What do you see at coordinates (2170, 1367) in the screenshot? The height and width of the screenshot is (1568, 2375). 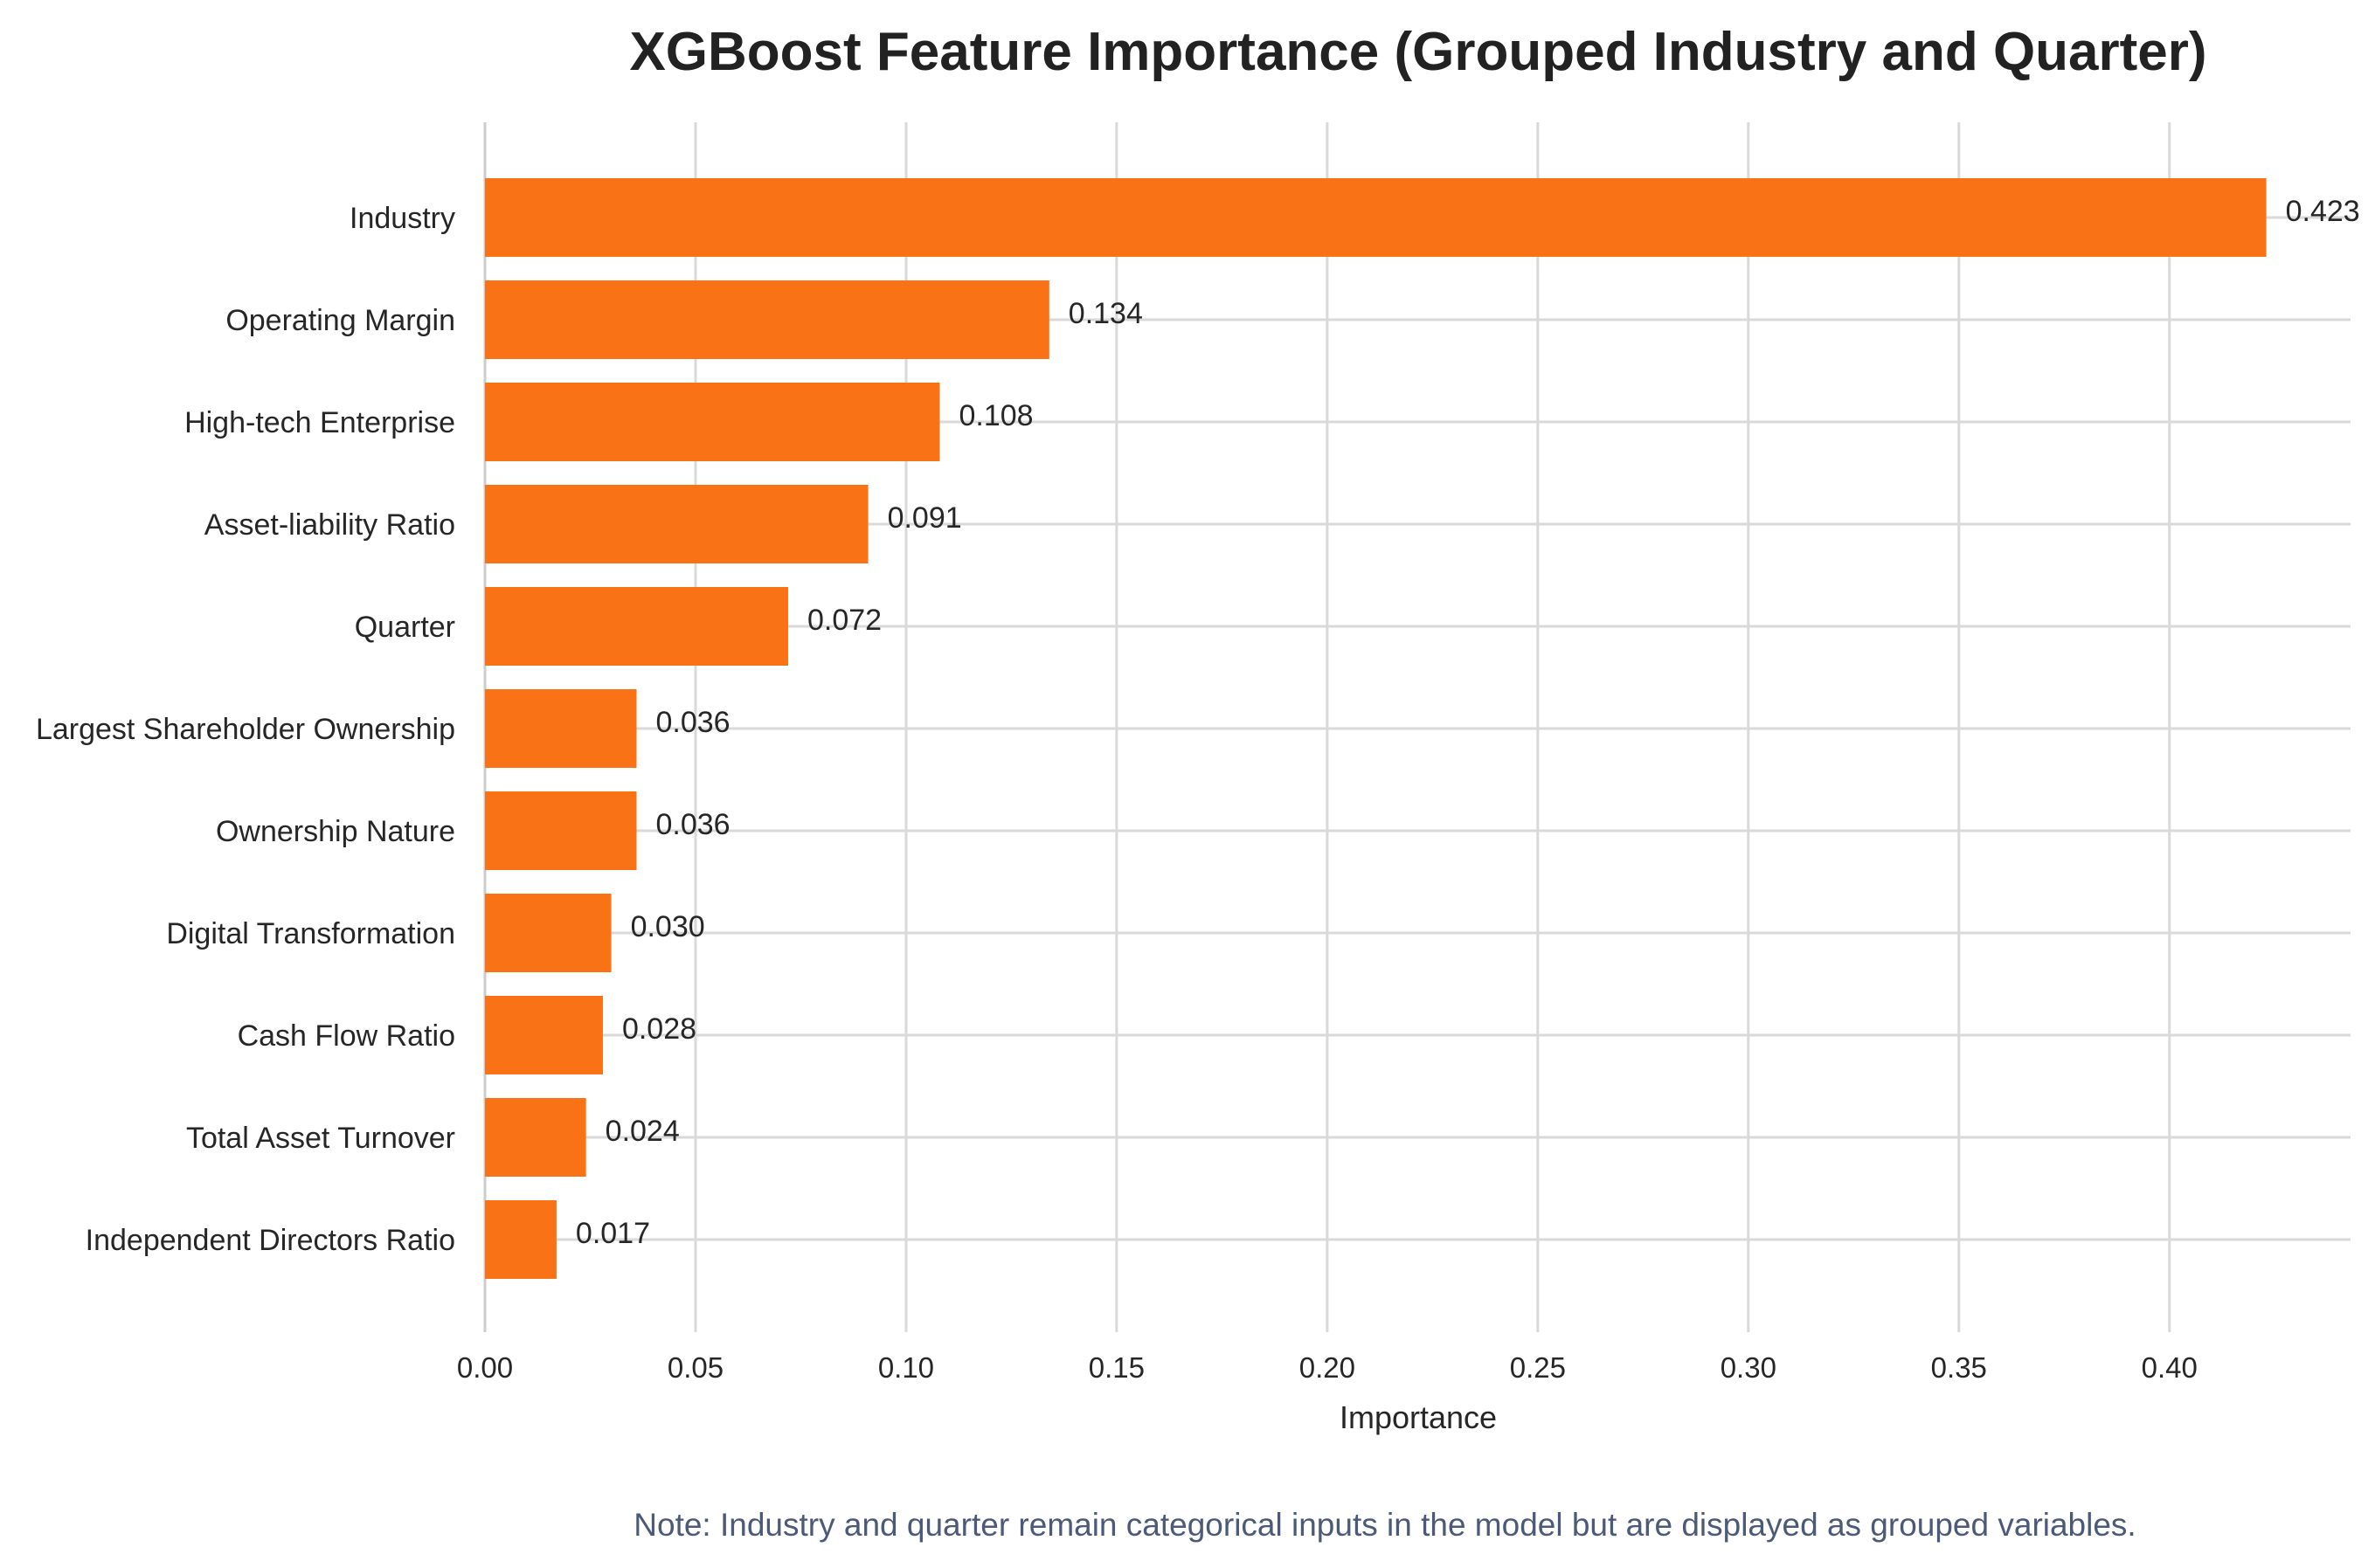 I see `x-tick-label: 0.40` at bounding box center [2170, 1367].